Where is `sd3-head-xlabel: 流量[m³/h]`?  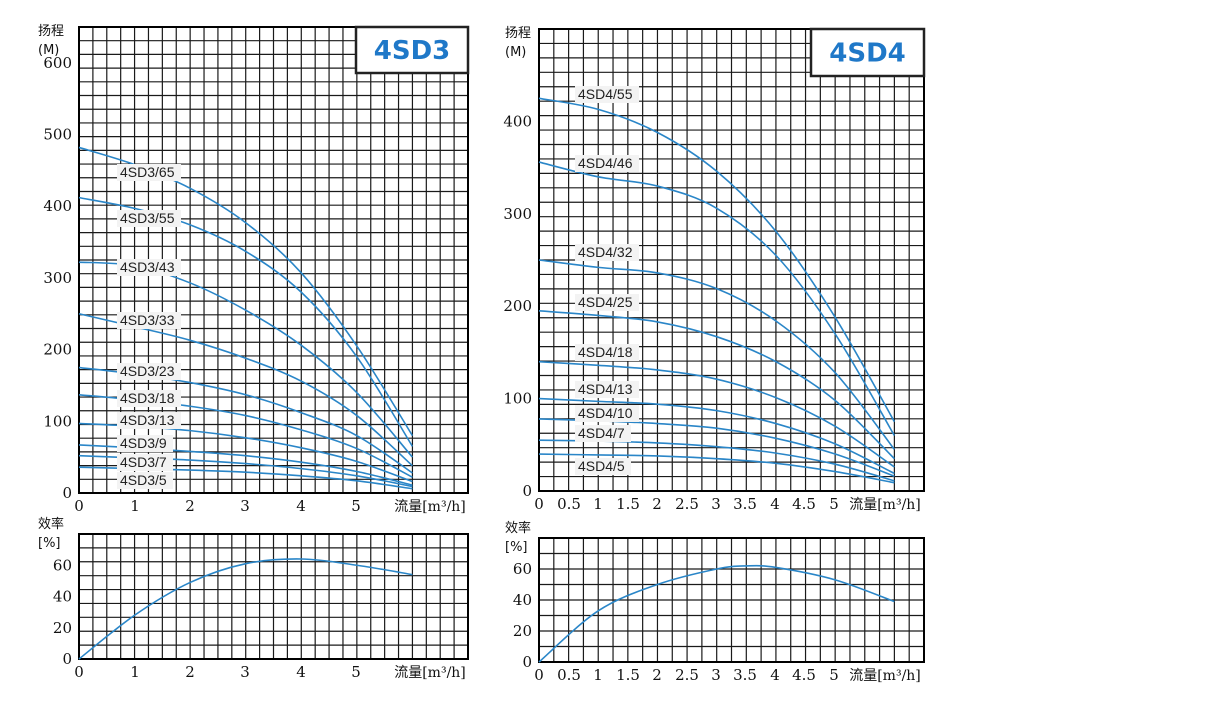 sd3-head-xlabel: 流量[m³/h] is located at coordinates (430, 507).